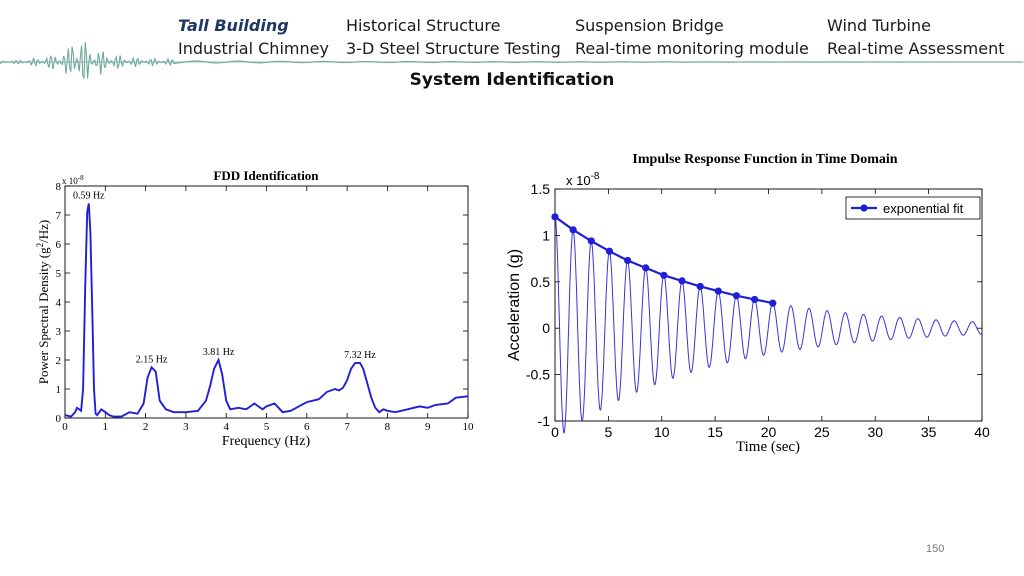  Describe the element at coordinates (59, 361) in the screenshot. I see `fdd-y-tick-label: 2` at that location.